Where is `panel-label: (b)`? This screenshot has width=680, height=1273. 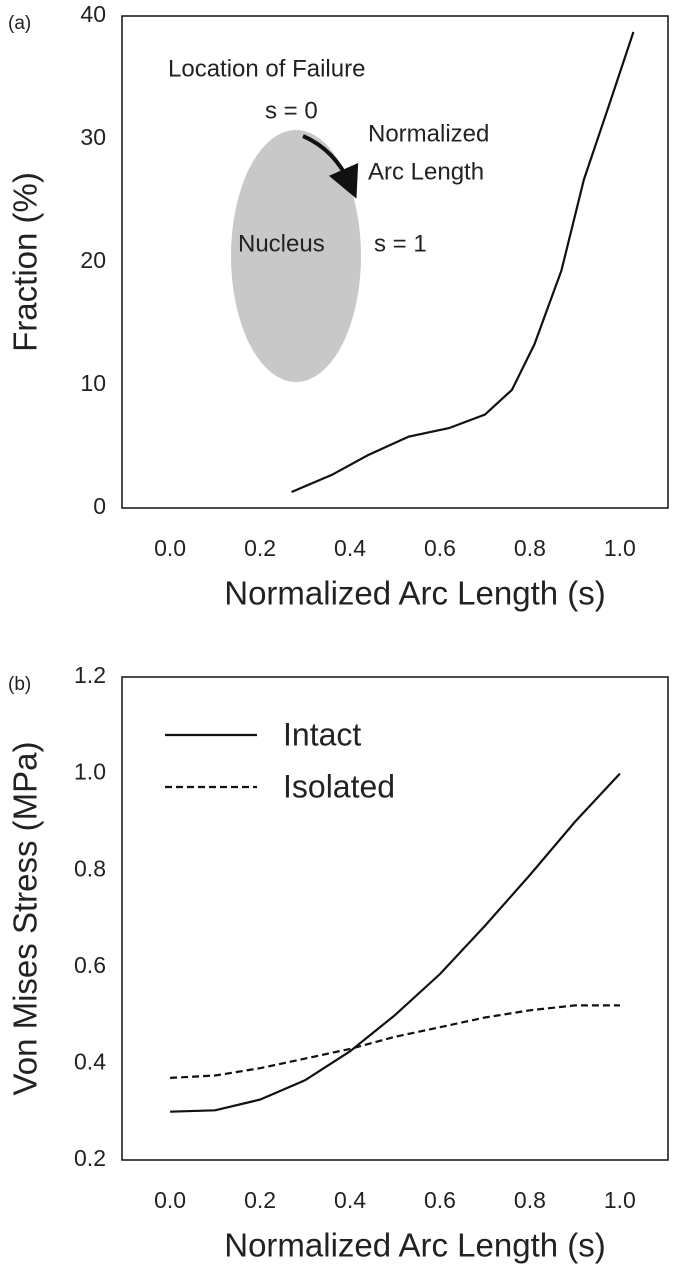
panel-label: (b) is located at coordinates (19, 684).